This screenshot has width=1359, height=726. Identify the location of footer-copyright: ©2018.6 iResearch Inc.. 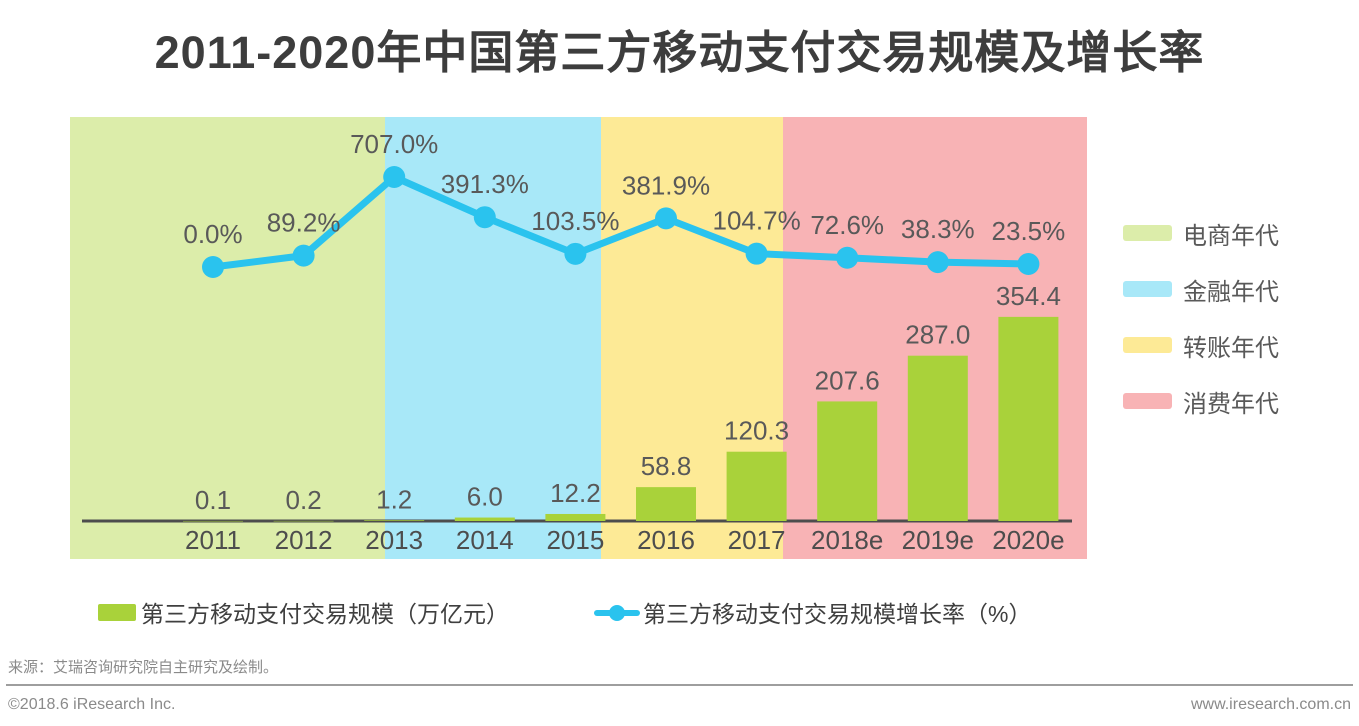
(92, 704).